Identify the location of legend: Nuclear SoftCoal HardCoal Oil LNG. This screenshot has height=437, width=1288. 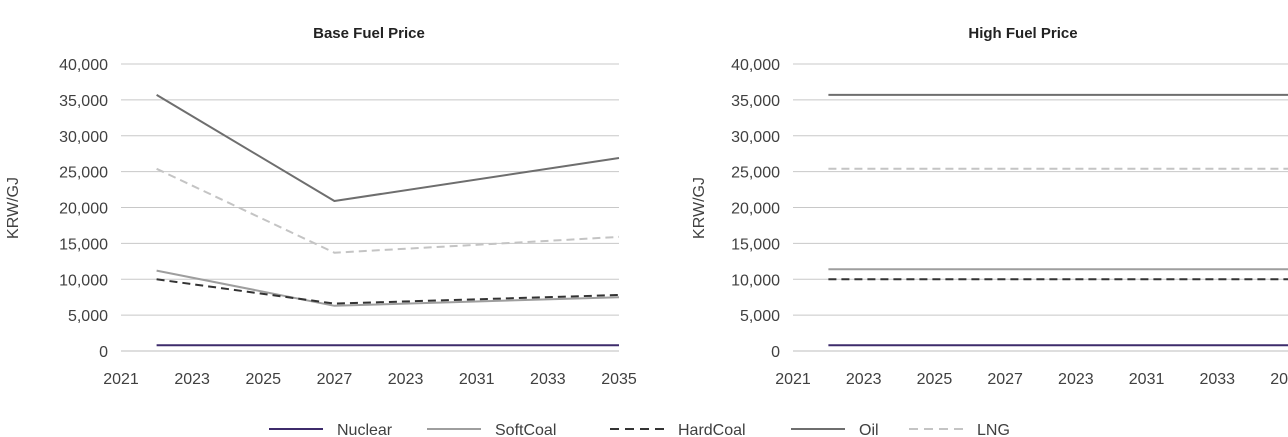
(639, 429).